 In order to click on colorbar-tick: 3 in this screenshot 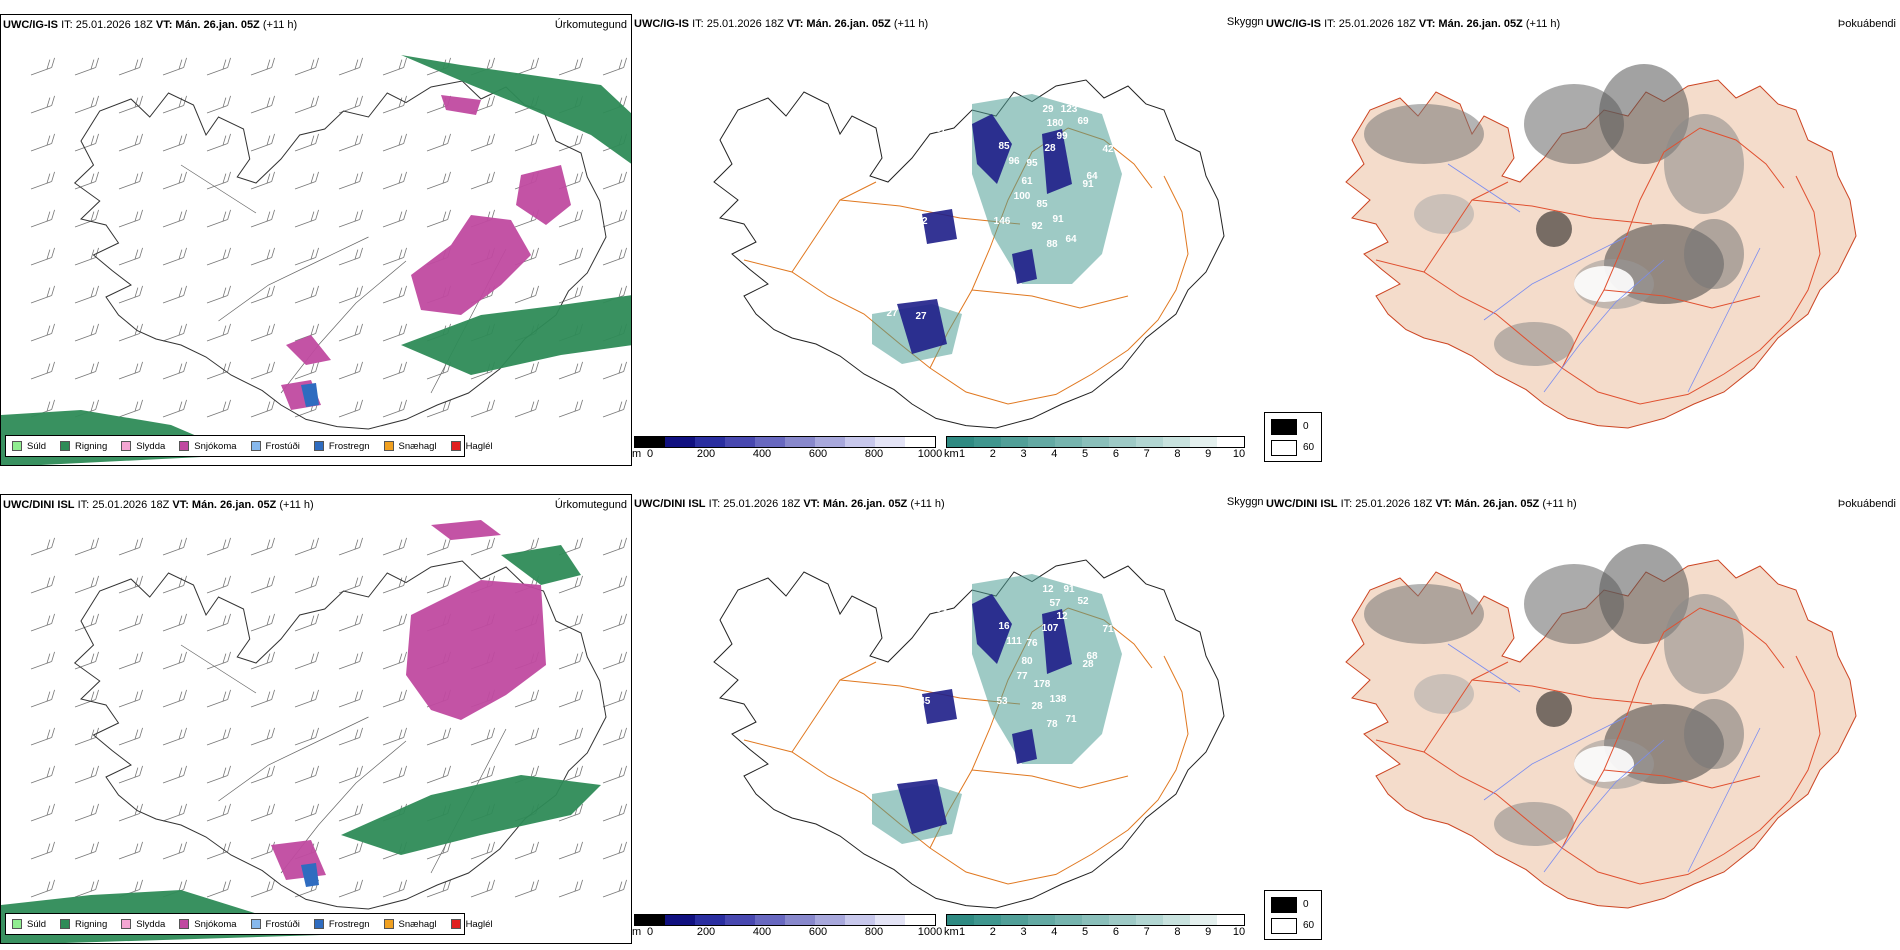, I will do `click(1023, 932)`.